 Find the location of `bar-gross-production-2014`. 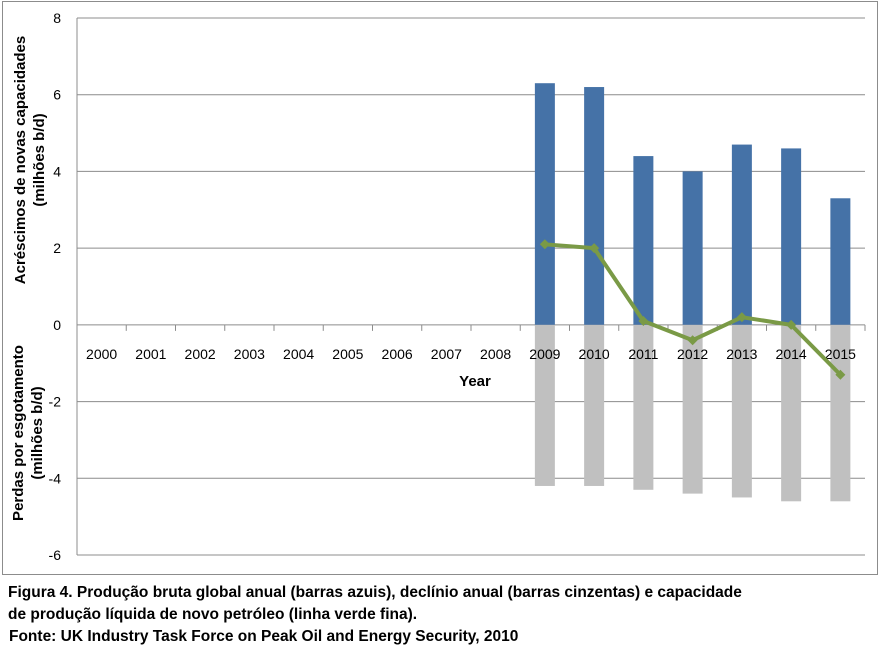

bar-gross-production-2014 is located at coordinates (791, 236).